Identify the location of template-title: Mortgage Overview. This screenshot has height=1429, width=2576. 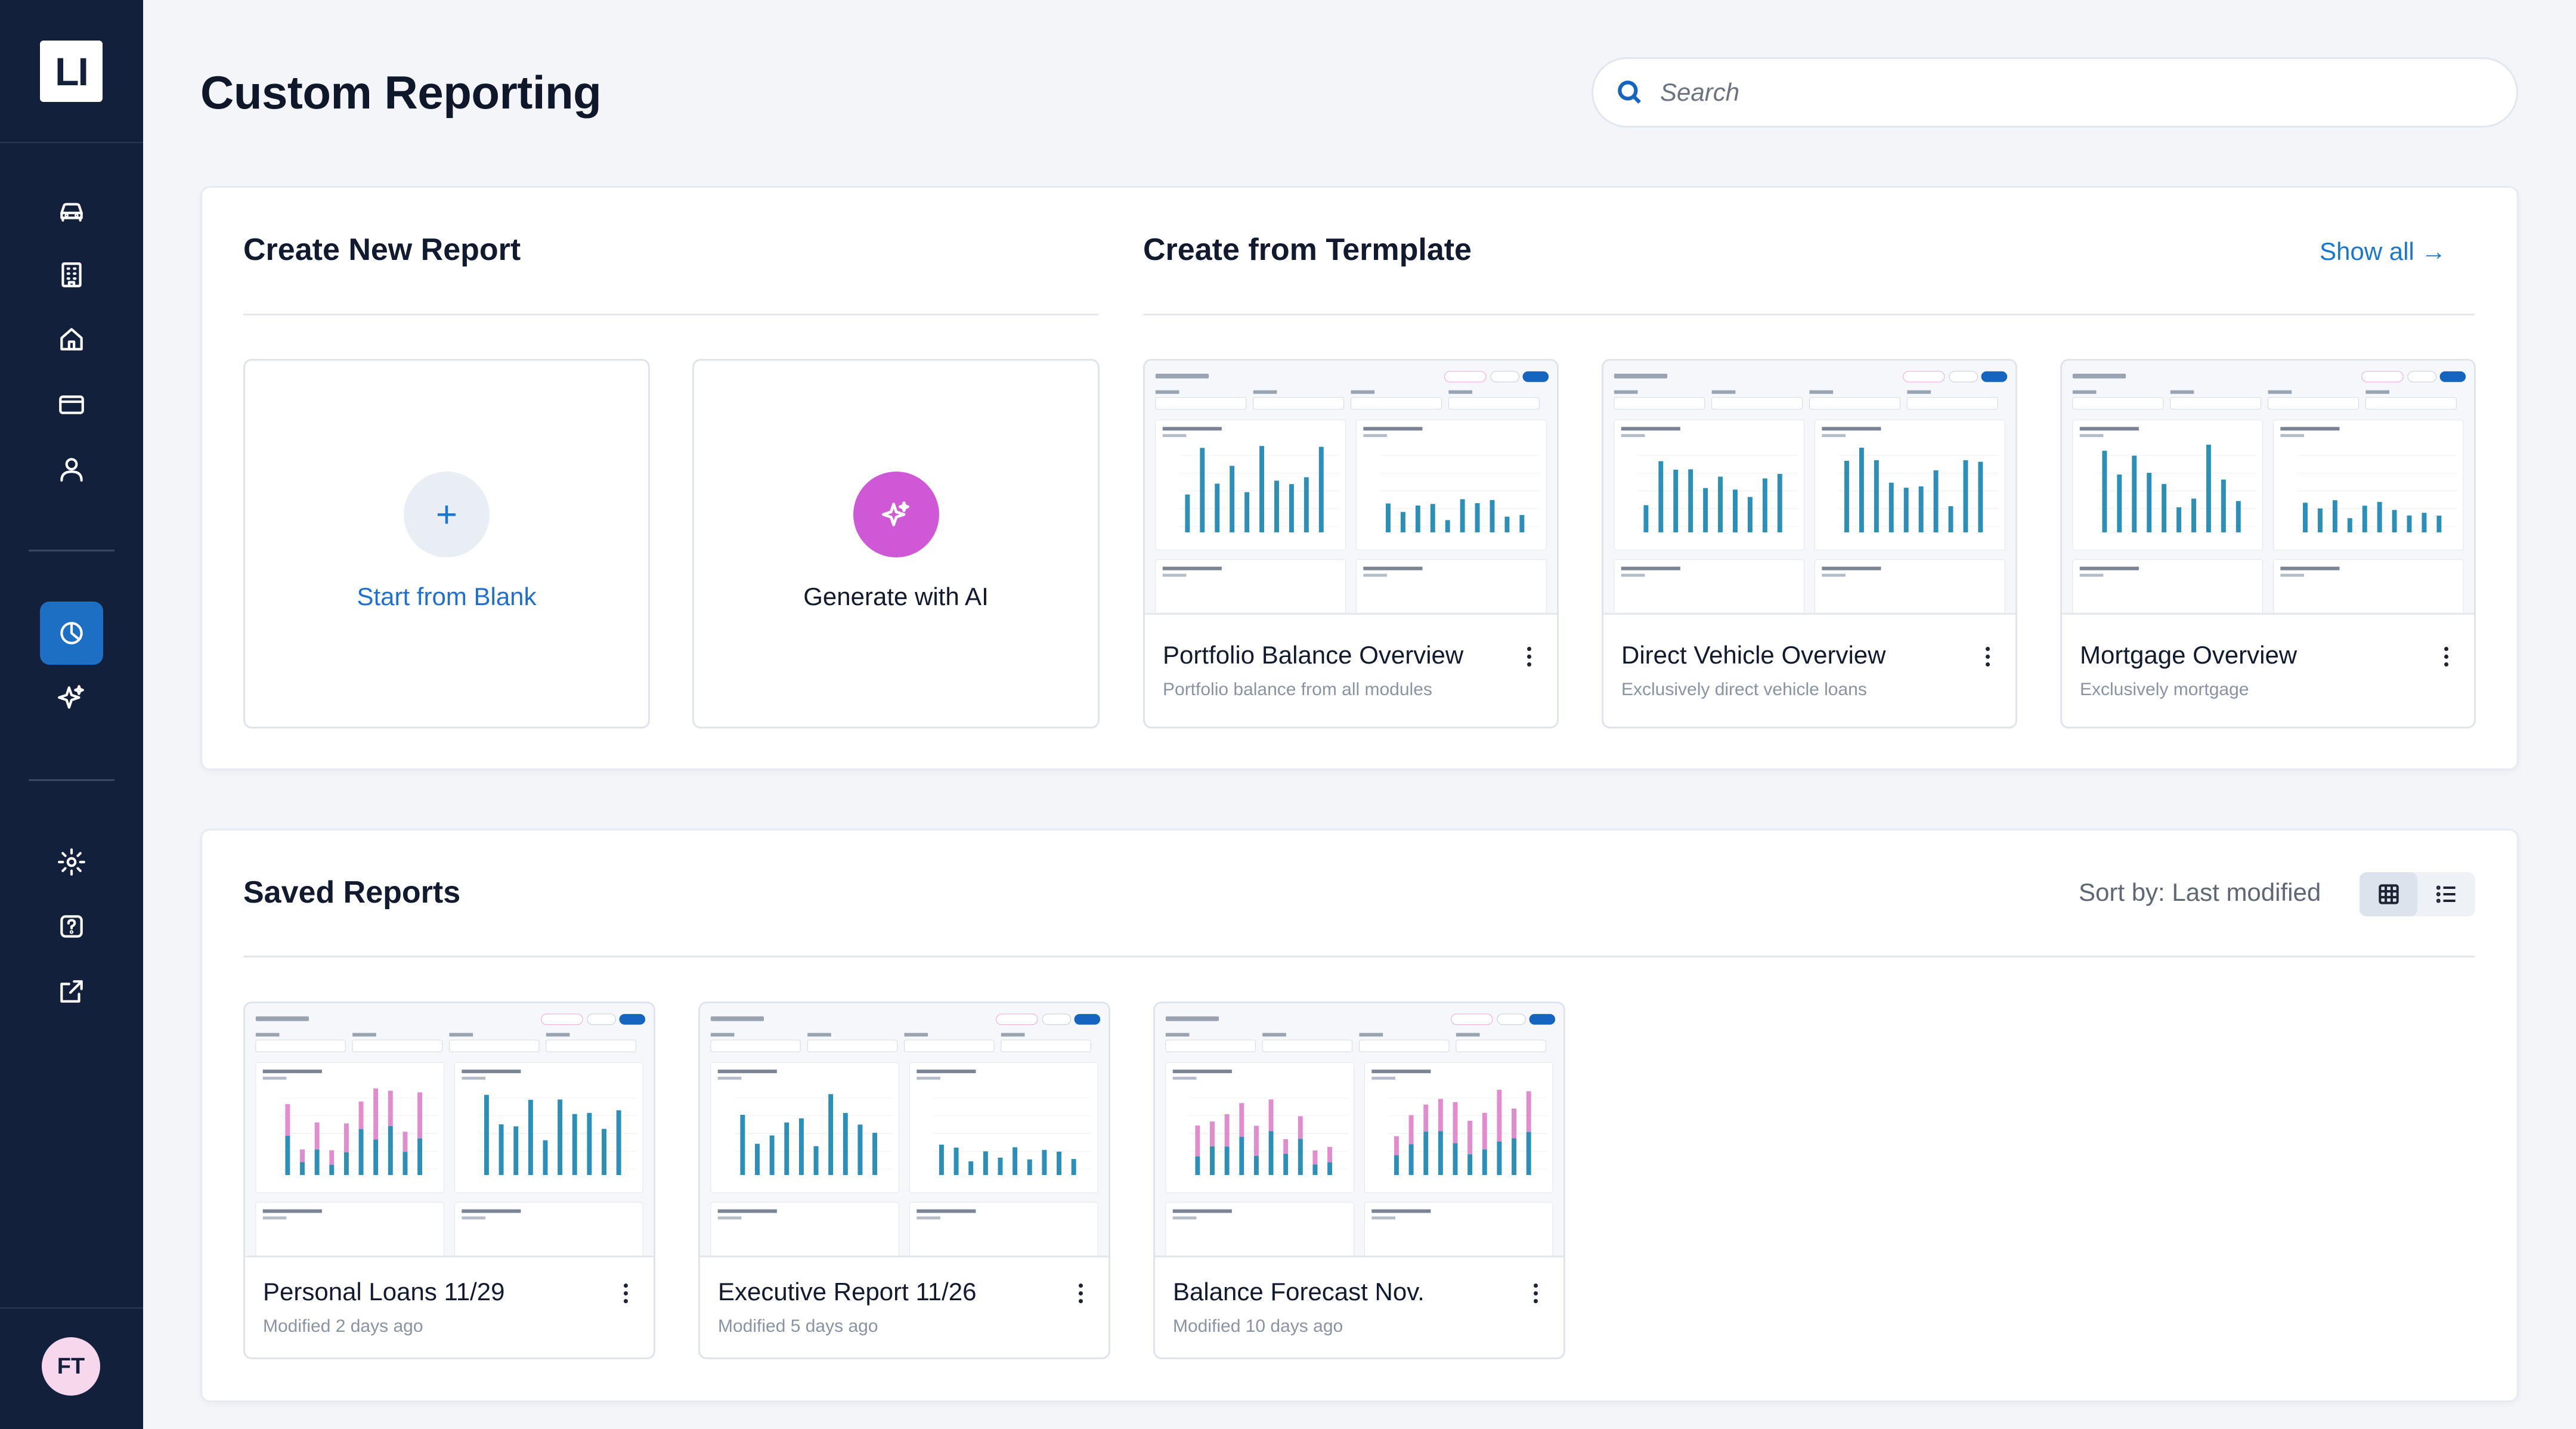
(2189, 655).